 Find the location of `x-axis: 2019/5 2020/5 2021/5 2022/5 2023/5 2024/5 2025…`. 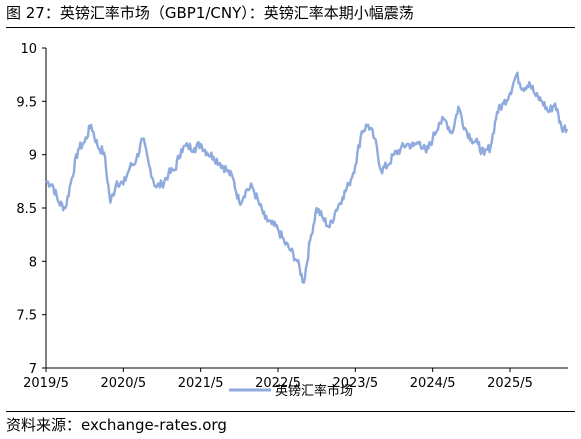

x-axis: 2019/5 2020/5 2021/5 2022/5 2023/5 2024/5 2025… is located at coordinates (295, 379).